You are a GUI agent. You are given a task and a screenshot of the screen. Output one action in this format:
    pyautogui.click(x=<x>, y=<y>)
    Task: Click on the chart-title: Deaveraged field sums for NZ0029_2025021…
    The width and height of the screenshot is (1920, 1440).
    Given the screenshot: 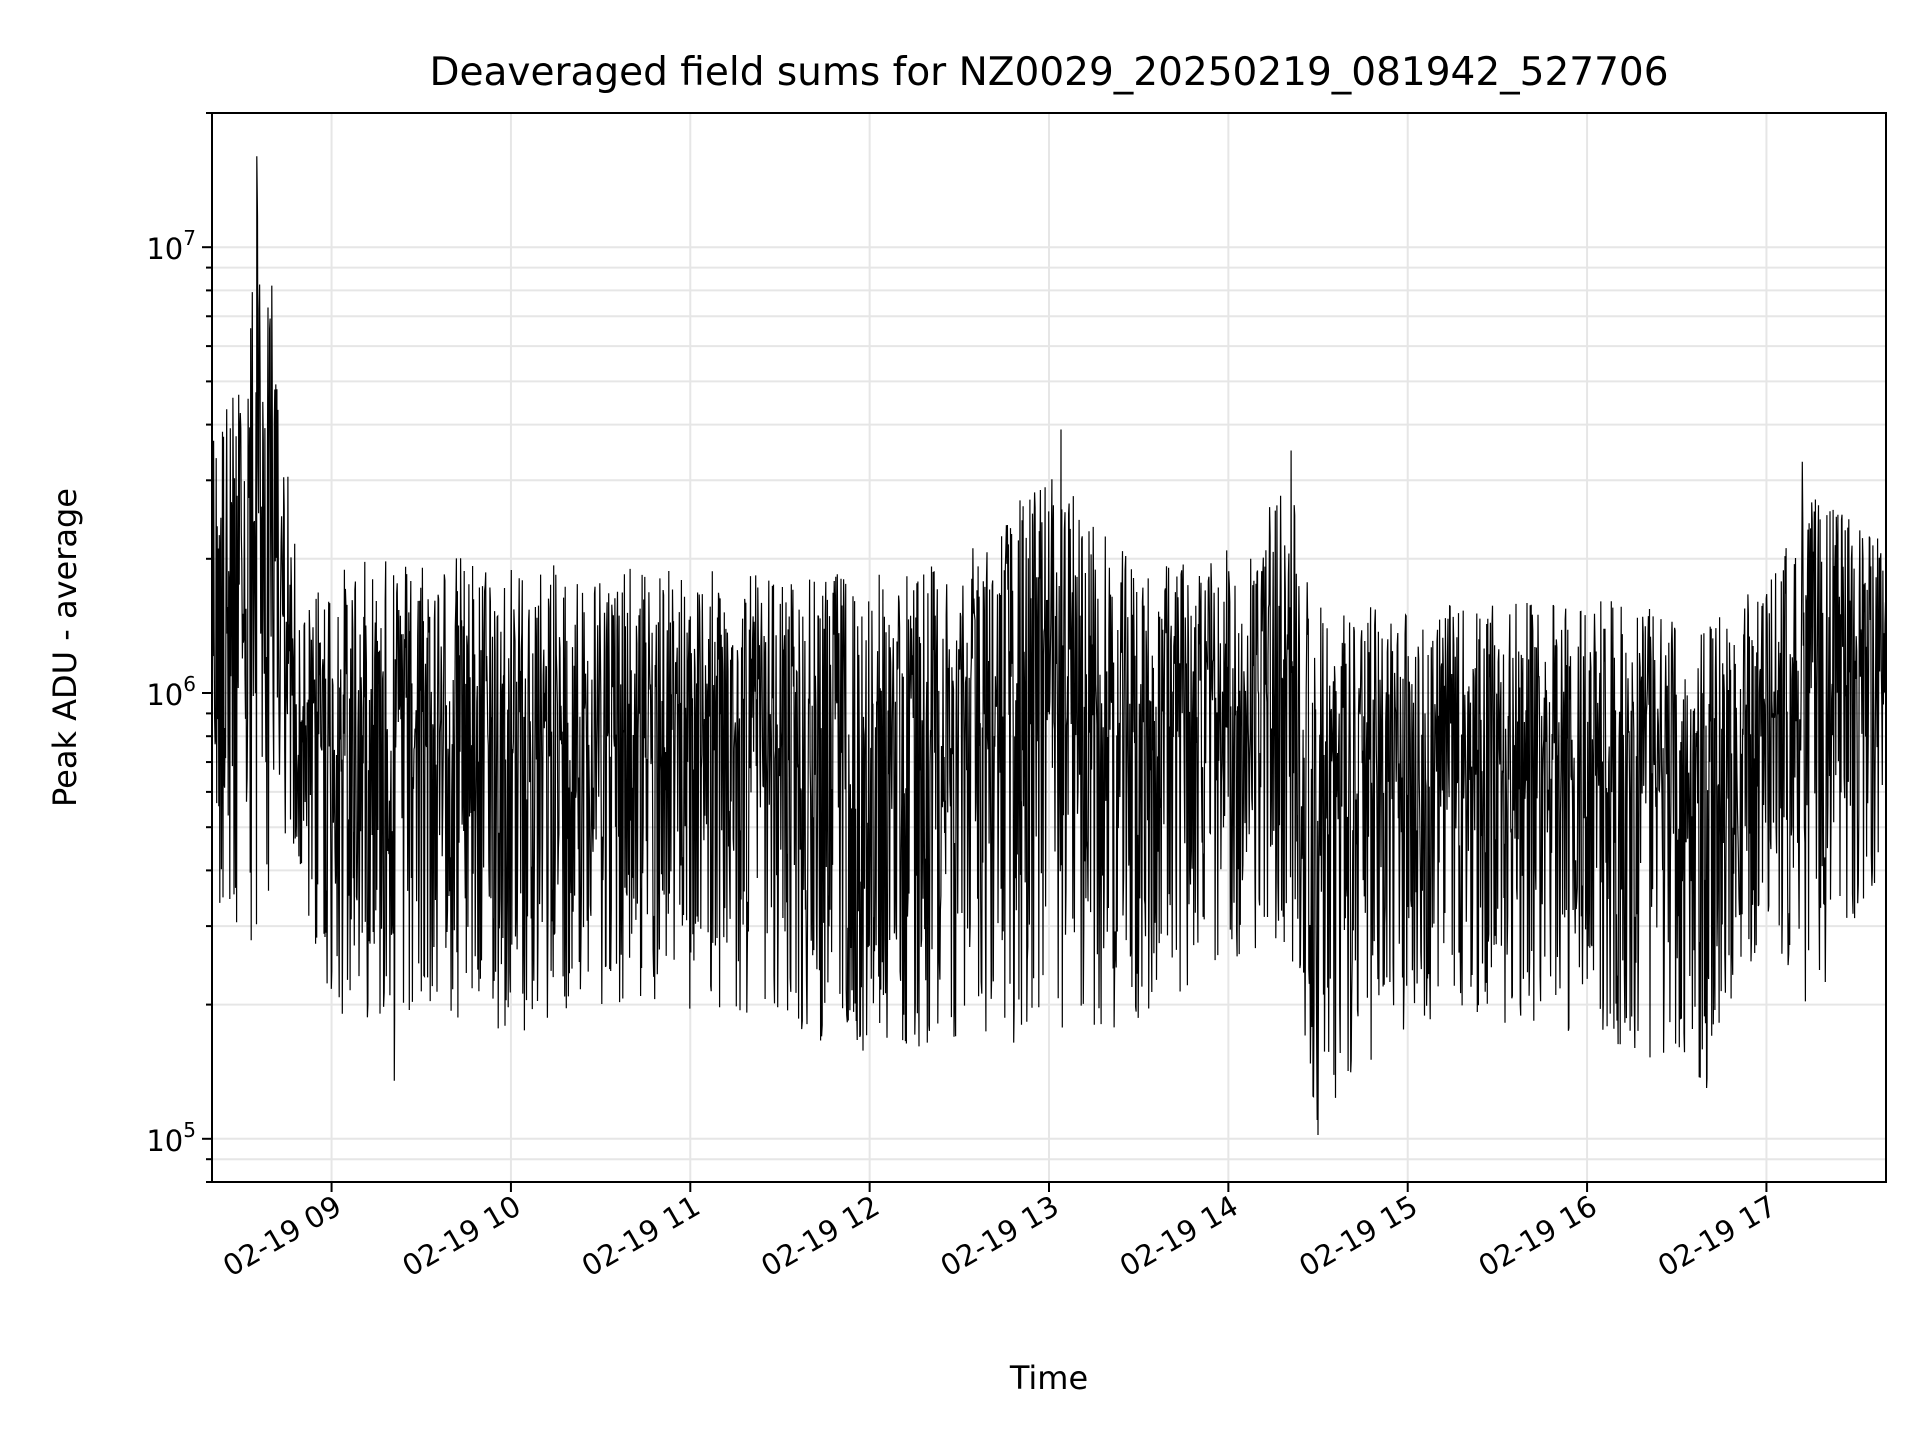 What is the action you would take?
    pyautogui.click(x=1048, y=72)
    